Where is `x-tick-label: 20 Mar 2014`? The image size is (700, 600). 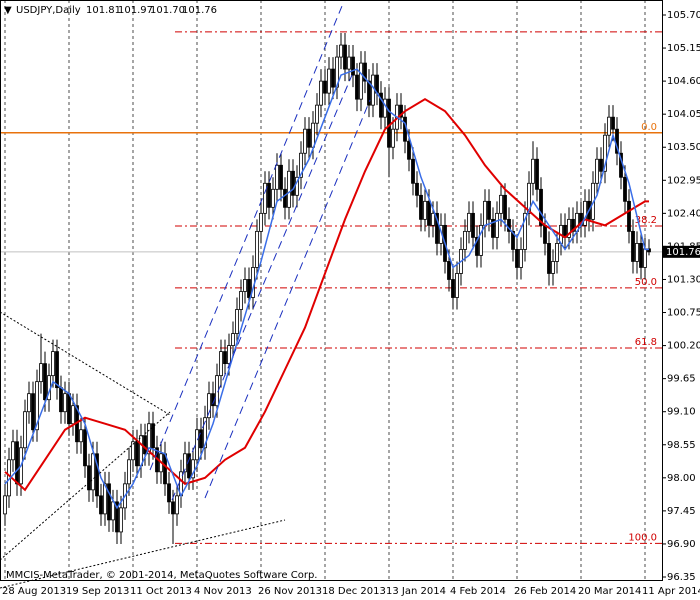 x-tick-label: 20 Mar 2014 is located at coordinates (609, 591).